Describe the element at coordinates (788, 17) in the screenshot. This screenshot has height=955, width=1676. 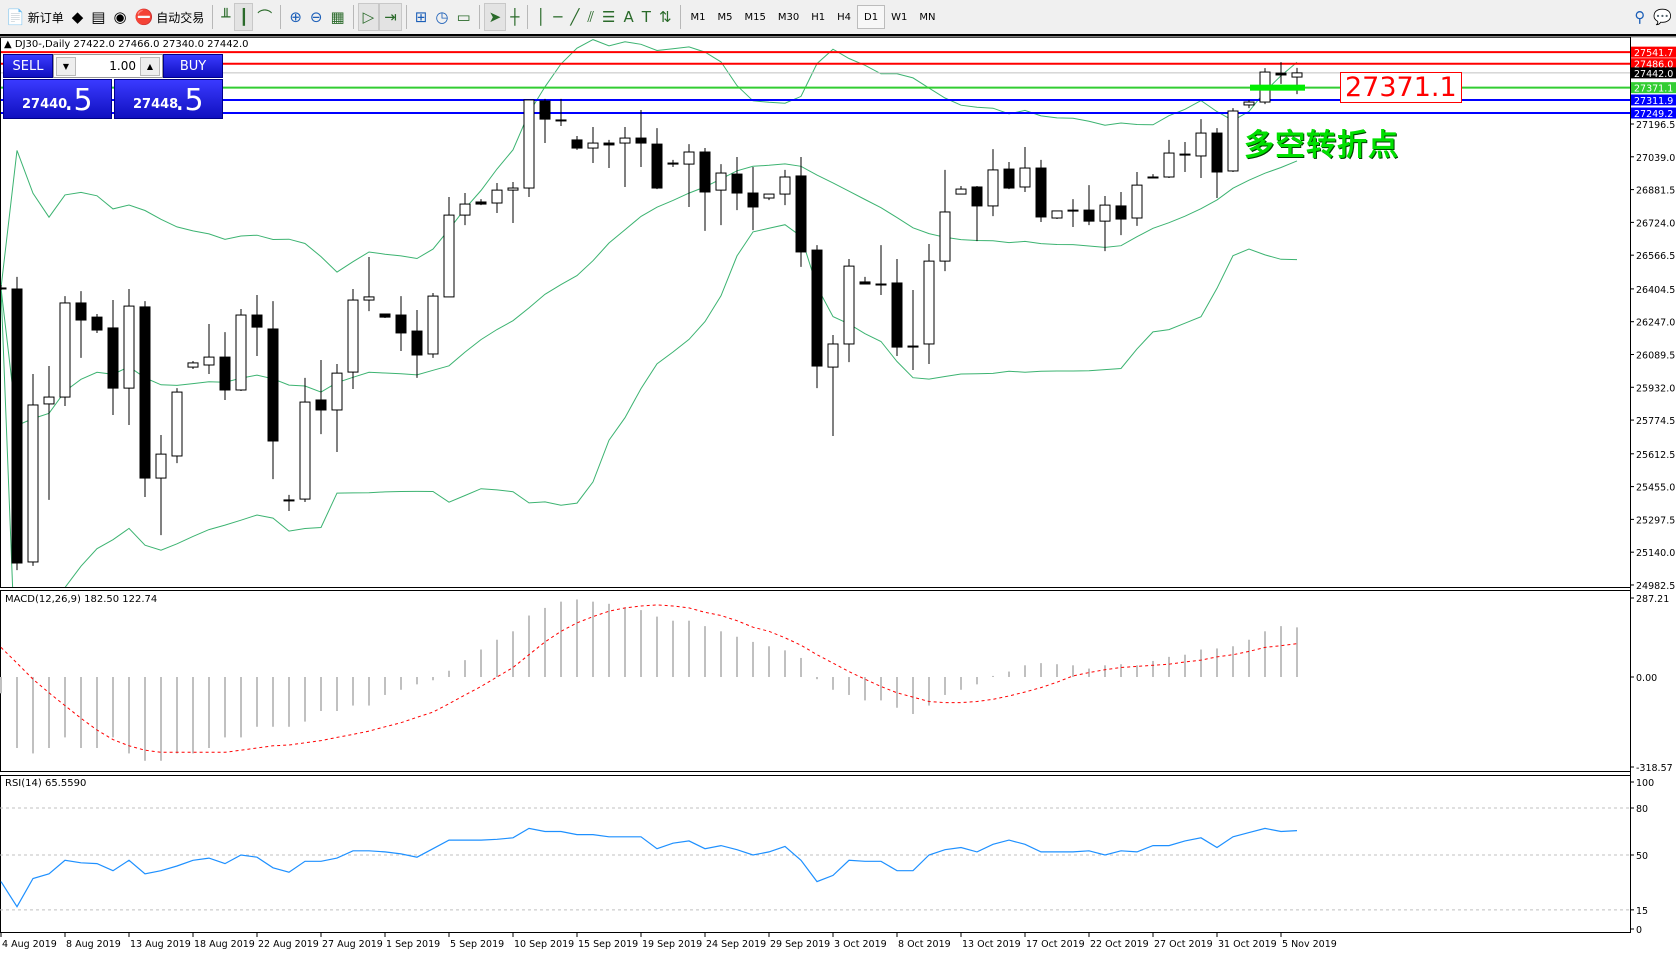
I see `timeframe-m30: M30` at that location.